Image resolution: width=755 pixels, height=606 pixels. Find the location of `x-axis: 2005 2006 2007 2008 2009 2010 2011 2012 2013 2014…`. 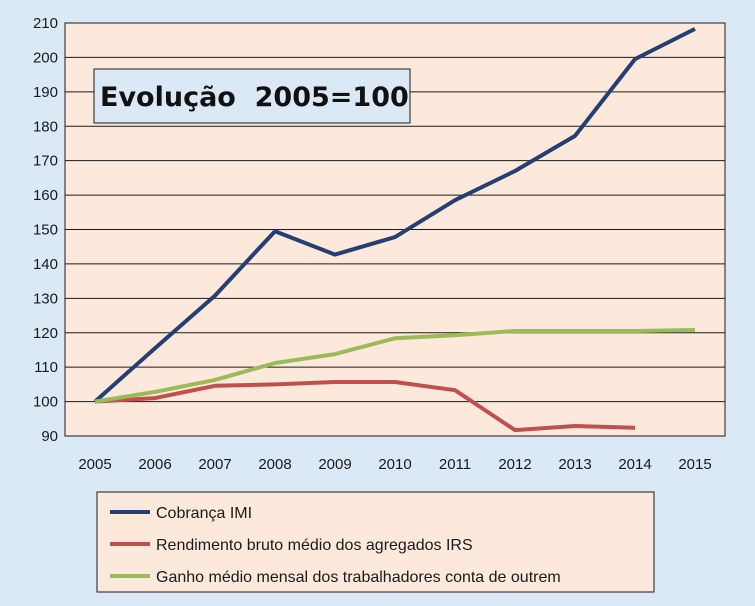

x-axis: 2005 2006 2007 2008 2009 2010 2011 2012 2013 2014… is located at coordinates (394, 464).